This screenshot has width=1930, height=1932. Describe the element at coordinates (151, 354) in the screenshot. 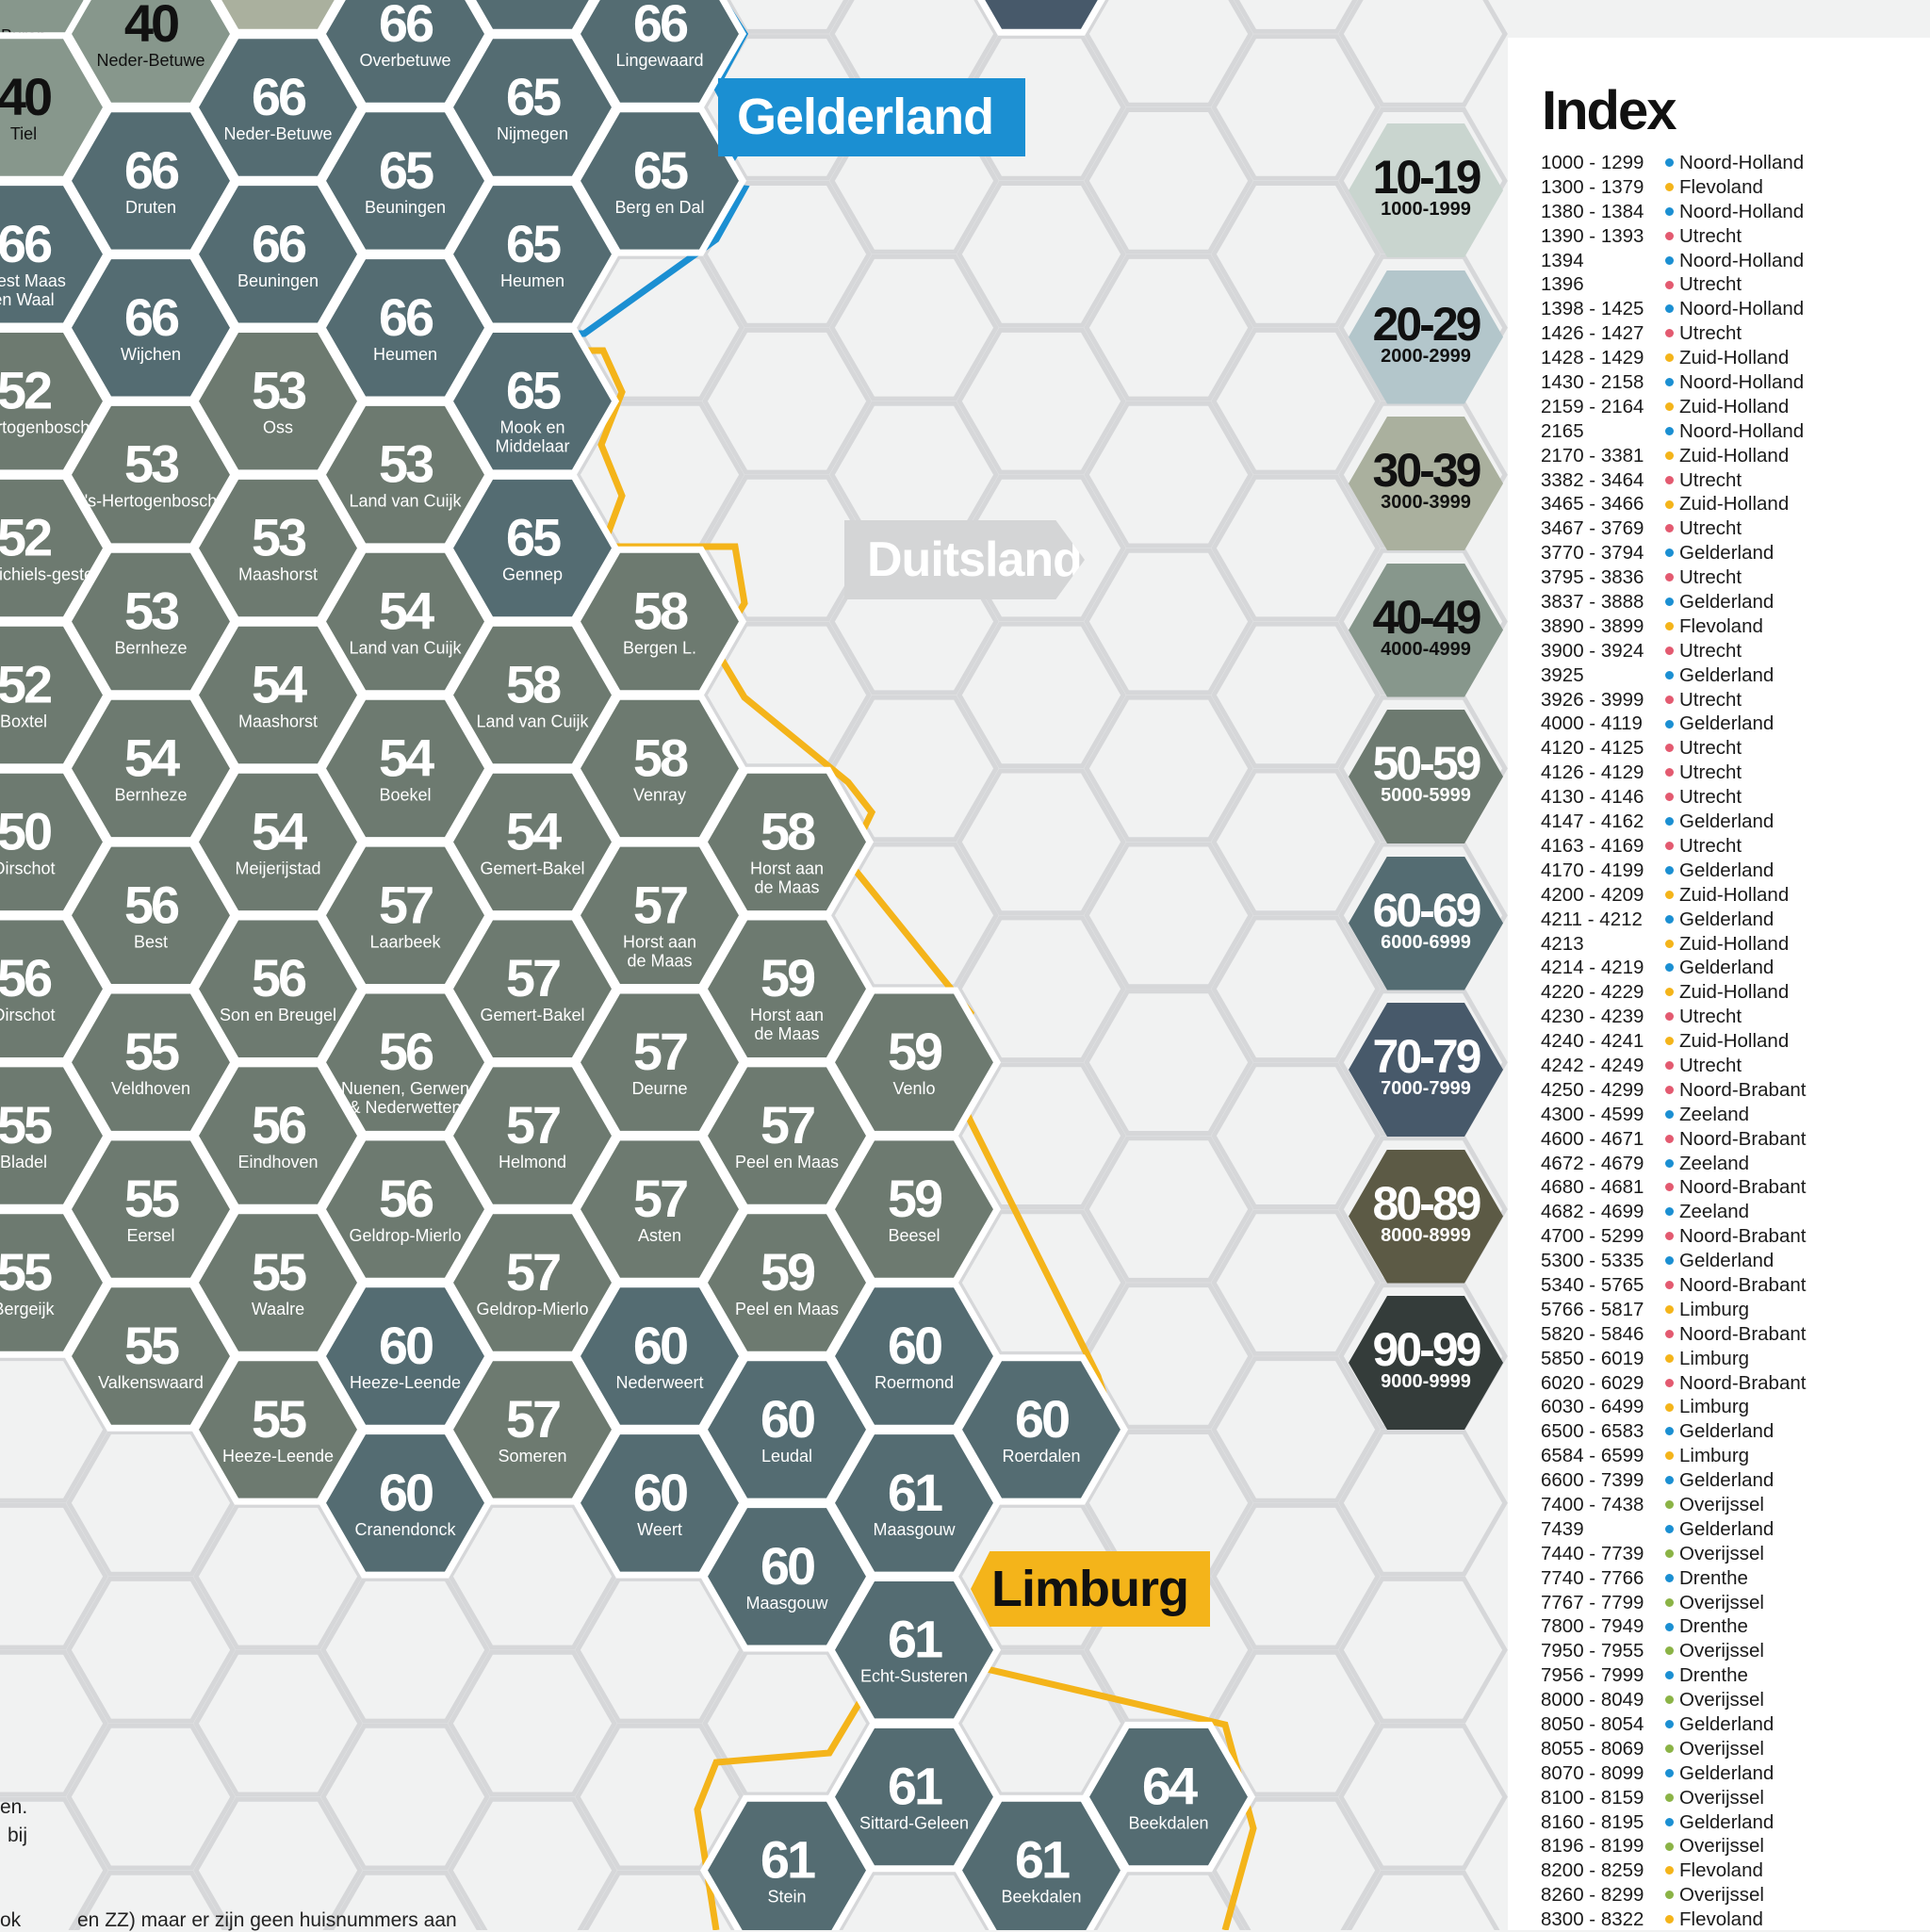

I see `hex-municipality: Wijchen` at that location.